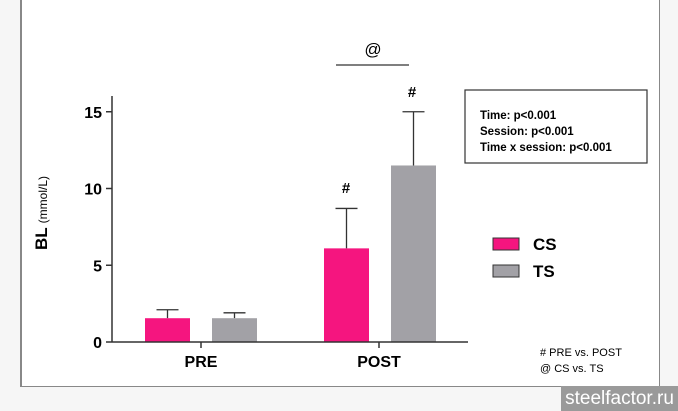 Image resolution: width=678 pixels, height=411 pixels. What do you see at coordinates (201, 362) in the screenshot?
I see `x-tick-label: PRE` at bounding box center [201, 362].